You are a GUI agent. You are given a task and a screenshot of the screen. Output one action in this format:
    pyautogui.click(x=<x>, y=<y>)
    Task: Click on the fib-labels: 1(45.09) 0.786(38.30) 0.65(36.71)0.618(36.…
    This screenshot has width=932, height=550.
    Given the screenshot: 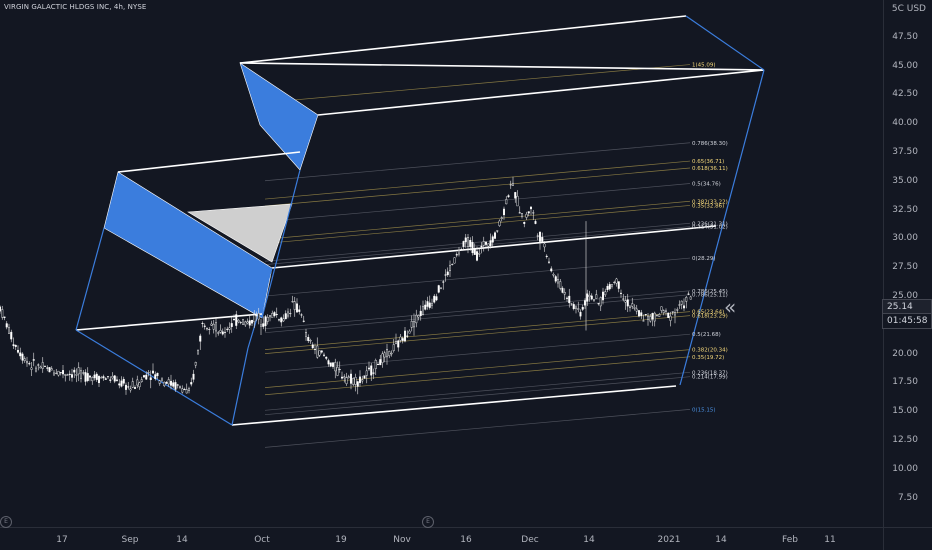 What is the action you would take?
    pyautogui.click(x=710, y=238)
    